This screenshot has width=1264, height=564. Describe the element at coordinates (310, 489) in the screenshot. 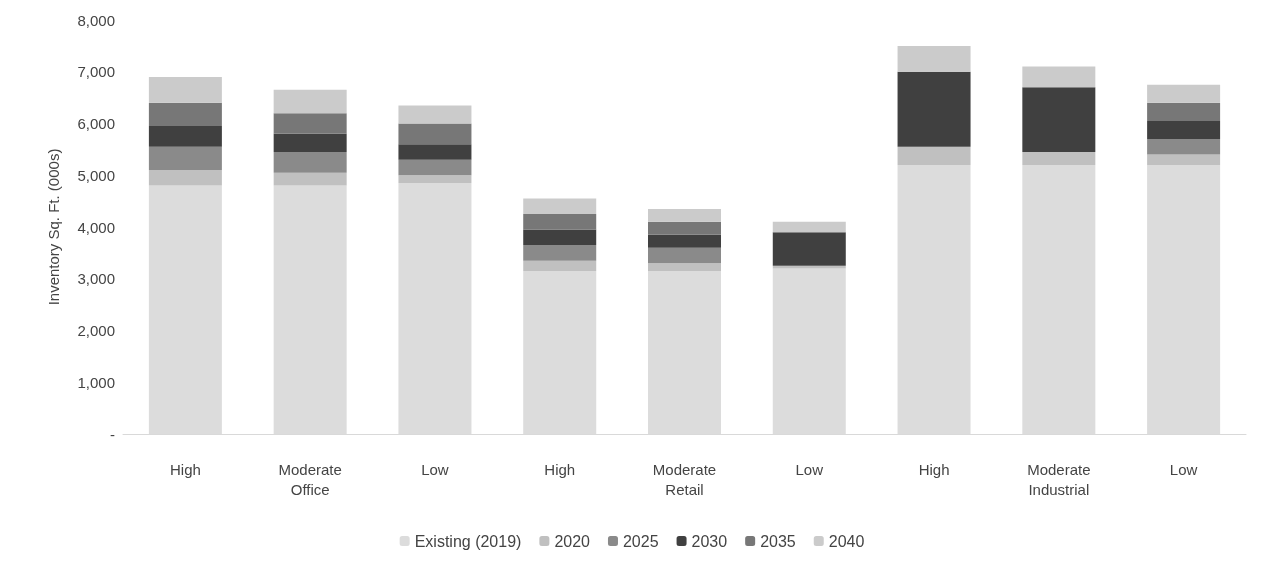

I see `text: Office` at that location.